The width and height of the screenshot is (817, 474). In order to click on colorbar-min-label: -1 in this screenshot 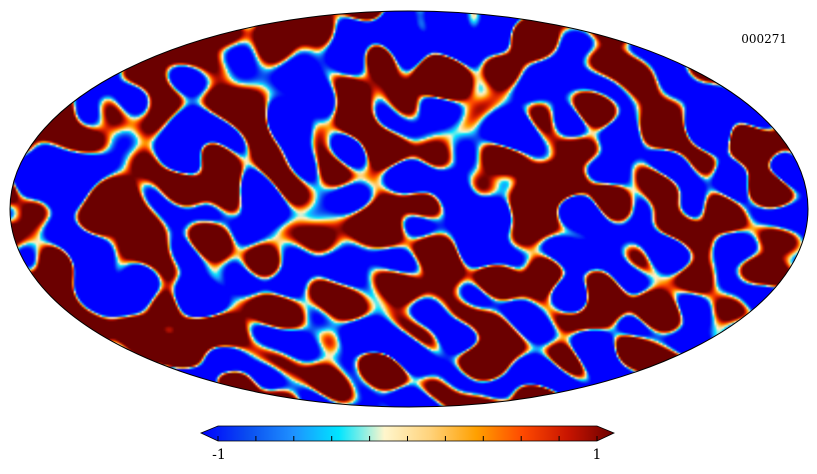, I will do `click(219, 455)`.